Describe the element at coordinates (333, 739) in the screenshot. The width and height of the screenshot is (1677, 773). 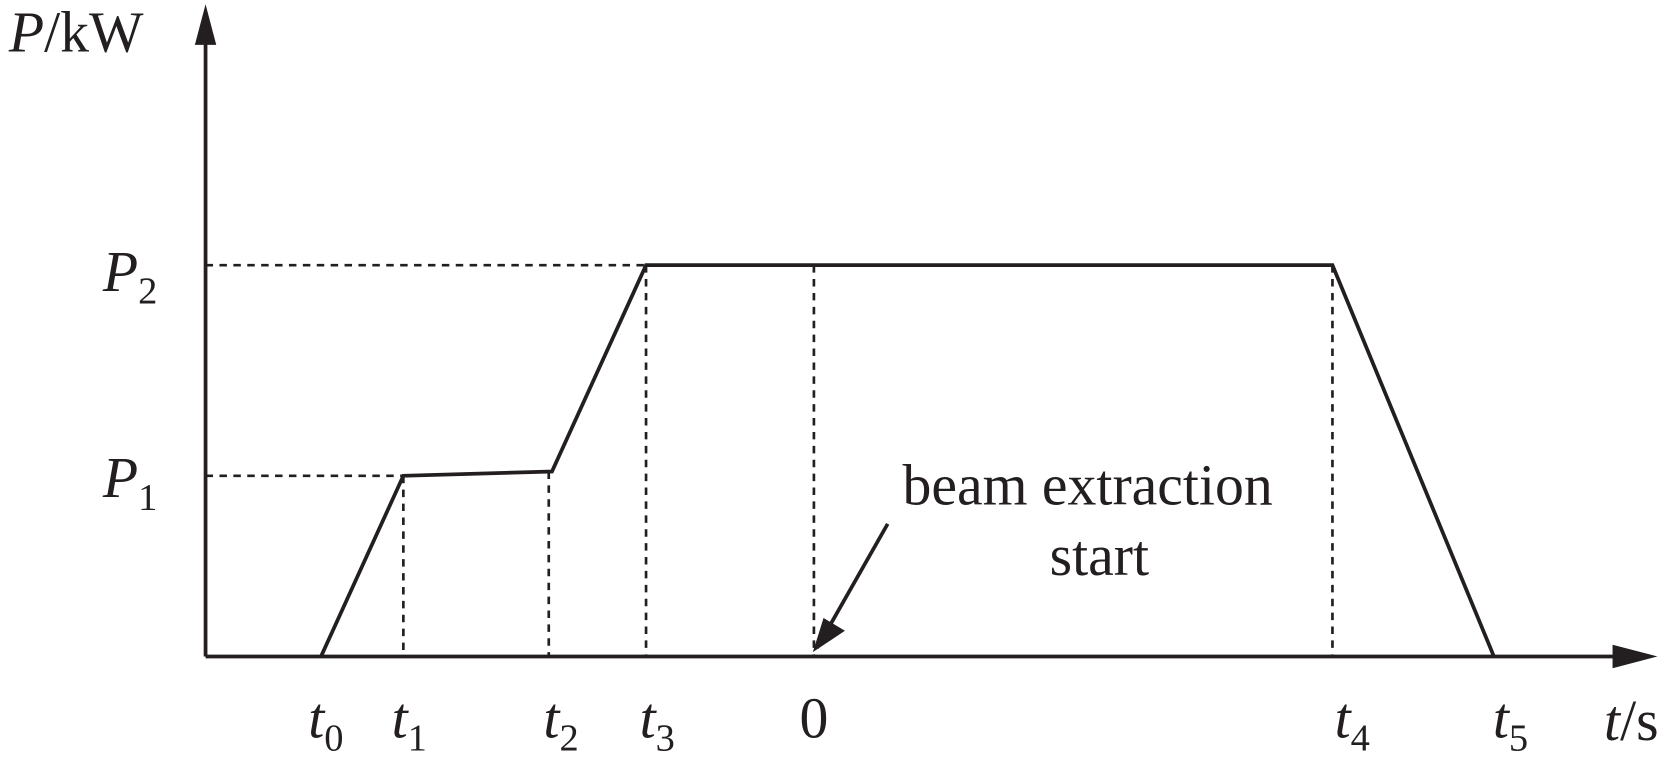
I see `subscript: 0` at that location.